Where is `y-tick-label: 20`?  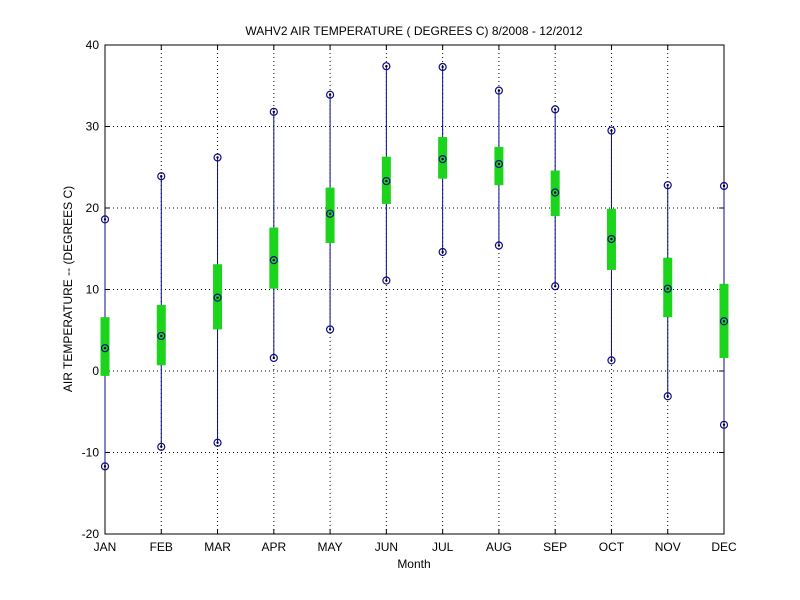
y-tick-label: 20 is located at coordinates (93, 208).